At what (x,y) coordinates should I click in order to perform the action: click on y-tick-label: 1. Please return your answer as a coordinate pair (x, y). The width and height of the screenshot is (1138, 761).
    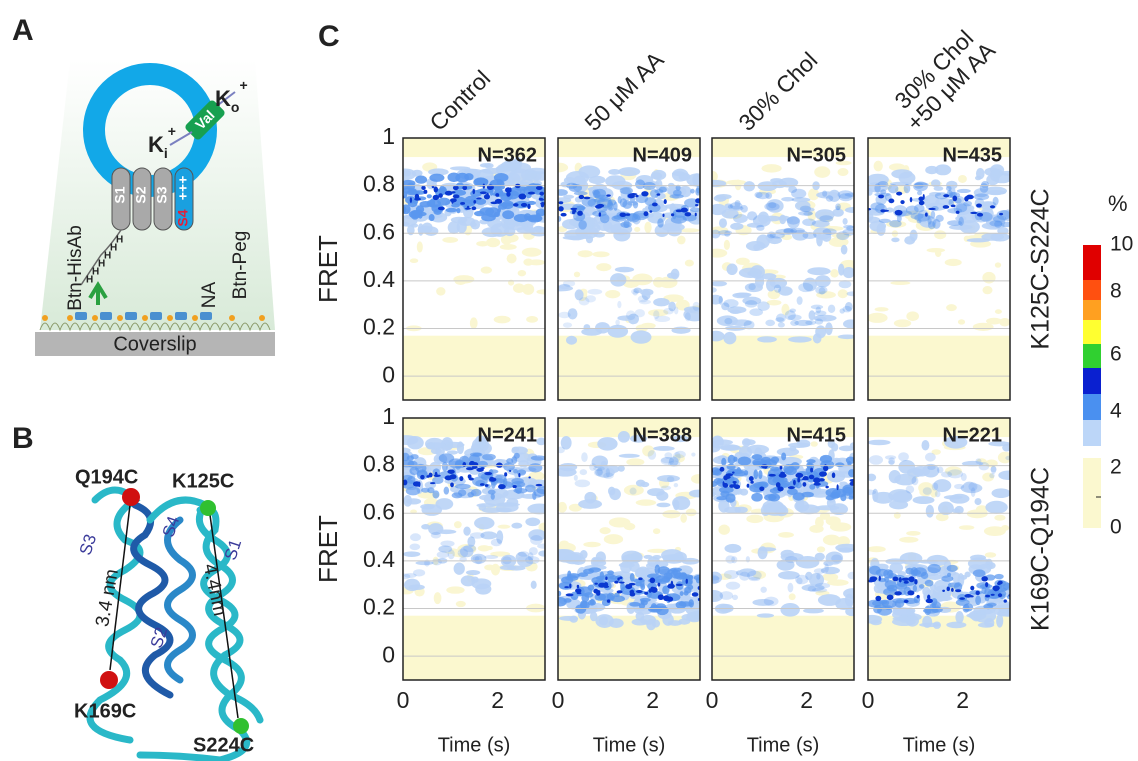
    Looking at the image, I should click on (388, 416).